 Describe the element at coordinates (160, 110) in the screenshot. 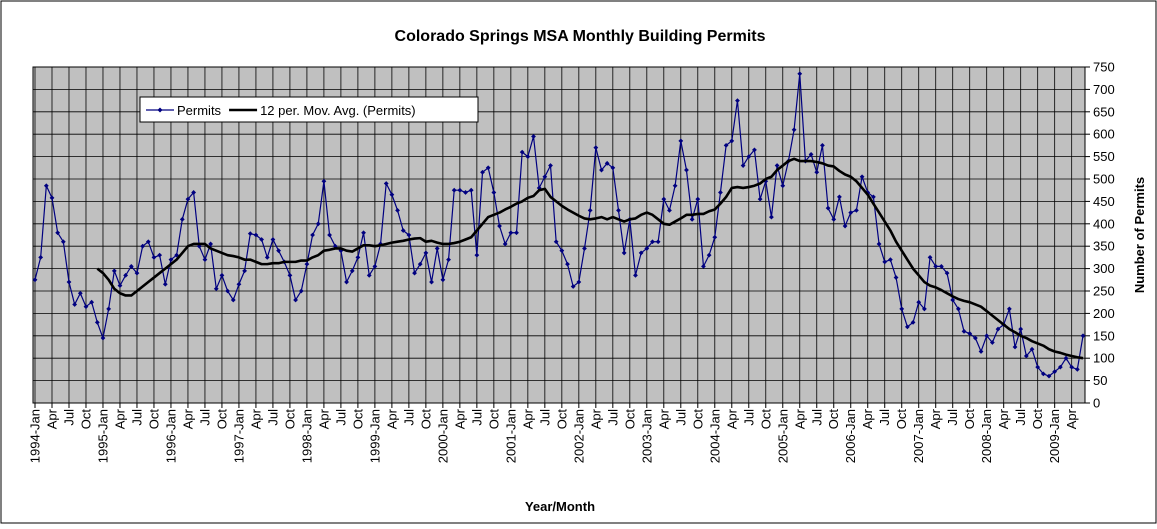

I see `legend-marker` at that location.